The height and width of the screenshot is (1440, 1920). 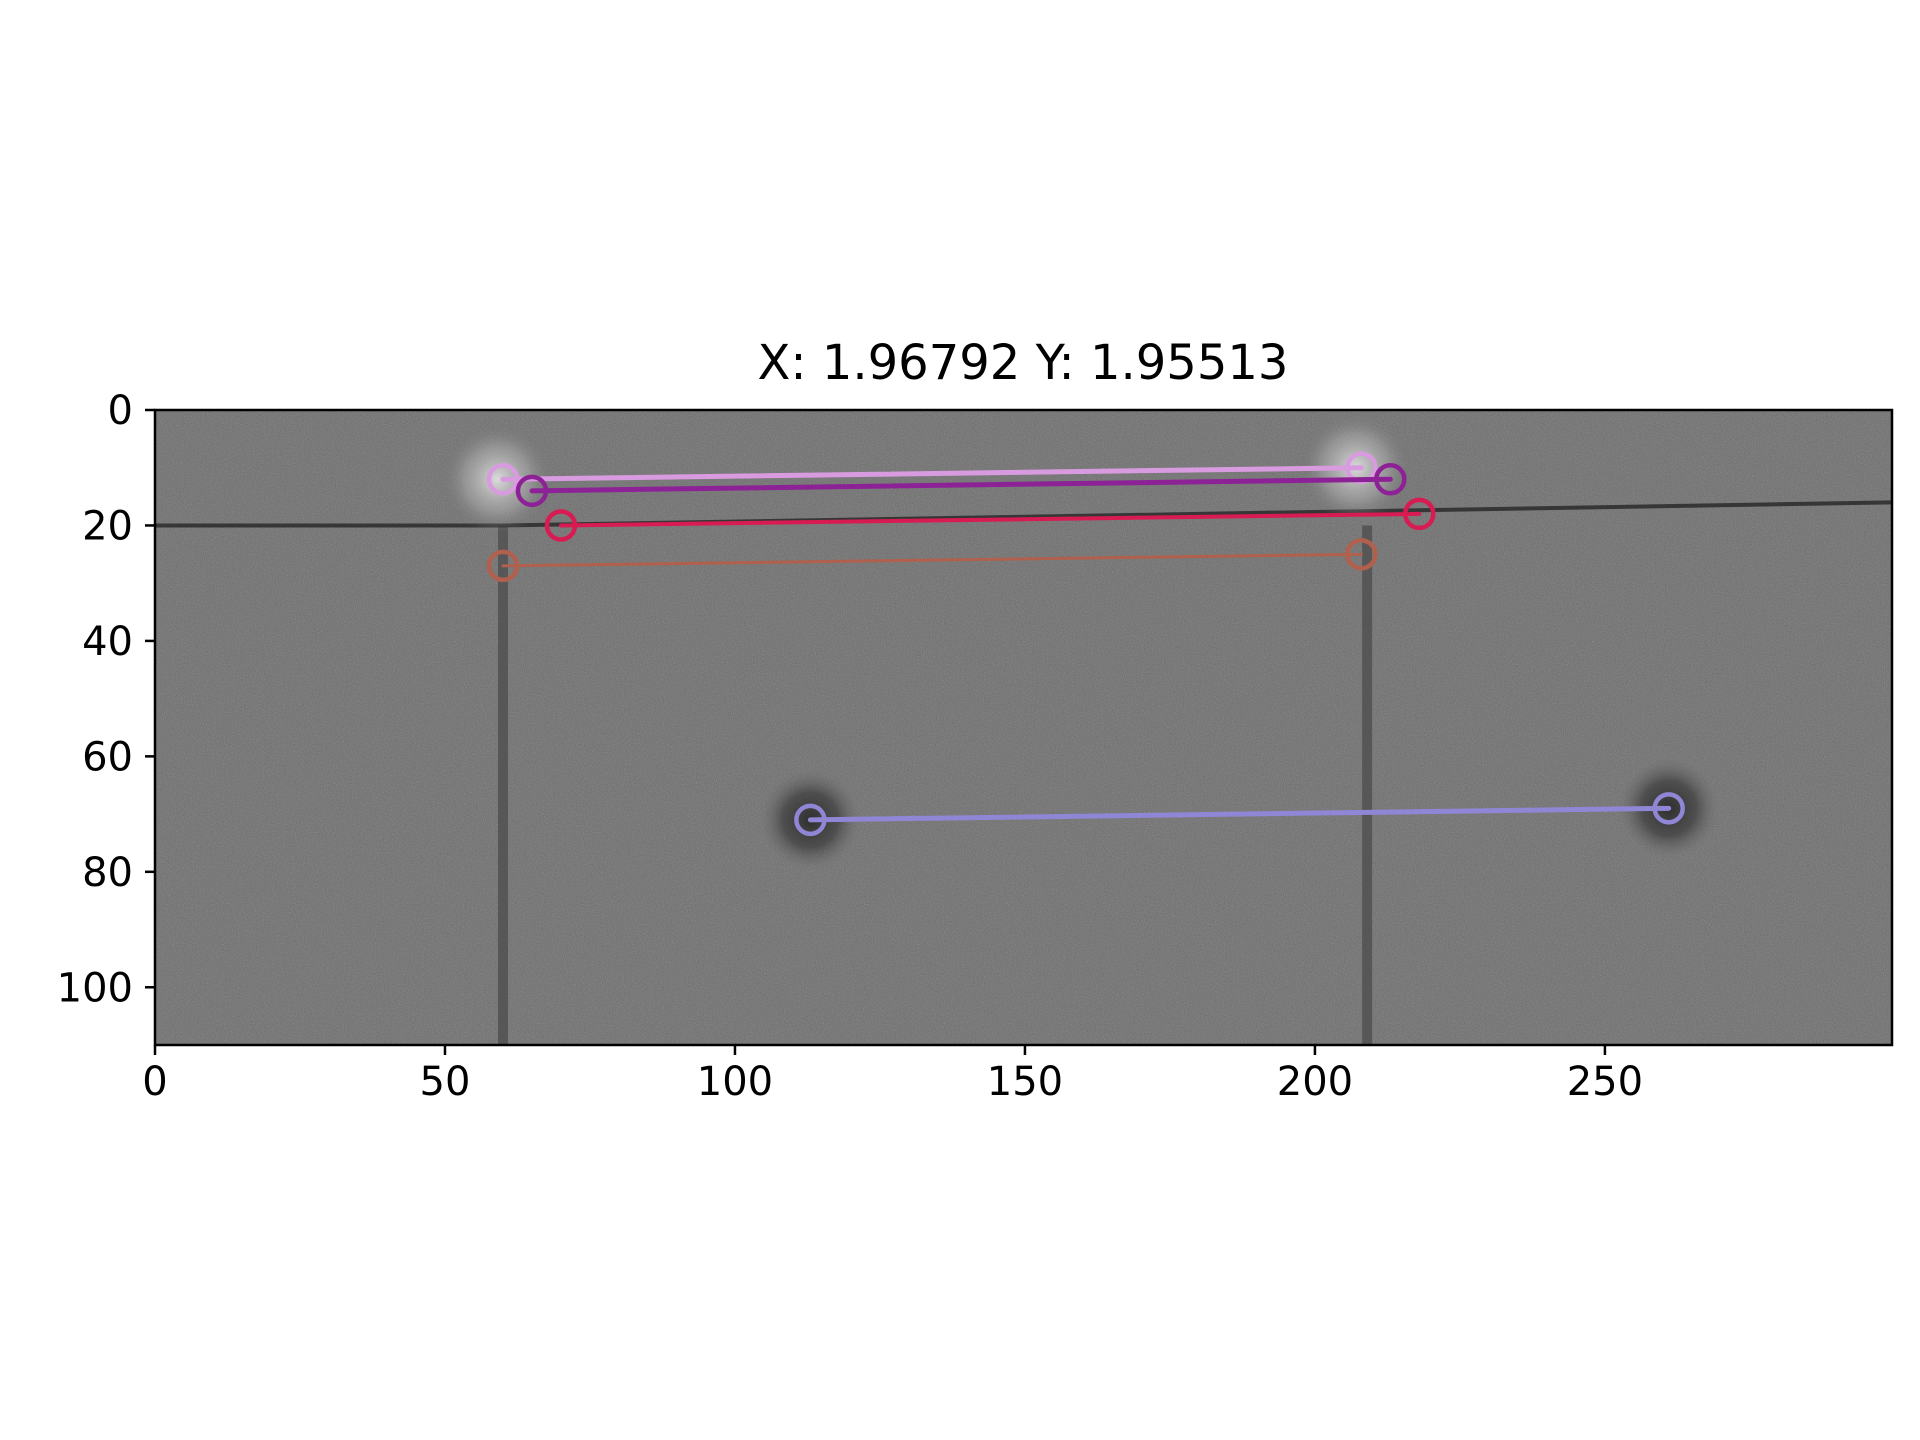 What do you see at coordinates (892, 1075) in the screenshot?
I see `x-axis: 0 50 100 150 200 250` at bounding box center [892, 1075].